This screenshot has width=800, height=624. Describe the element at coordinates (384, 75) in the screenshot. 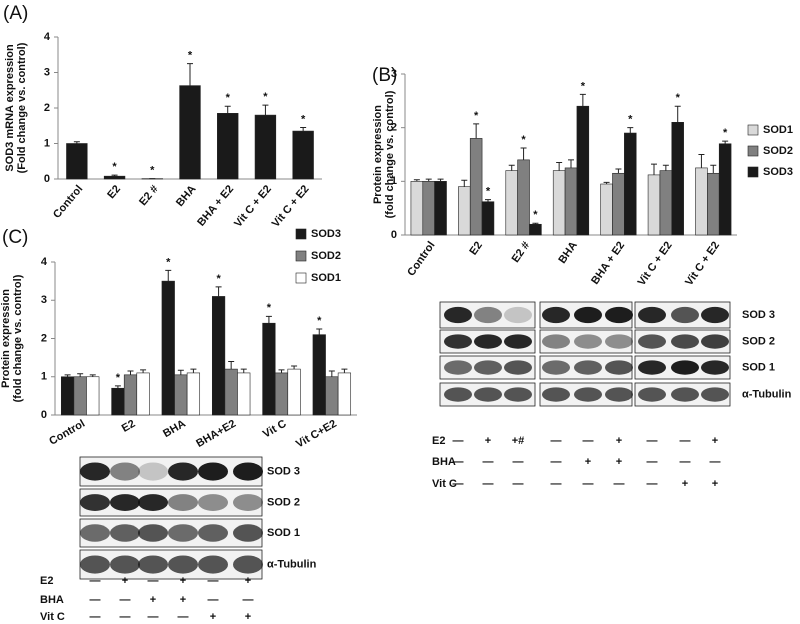

I see `panel-title: (B)` at that location.